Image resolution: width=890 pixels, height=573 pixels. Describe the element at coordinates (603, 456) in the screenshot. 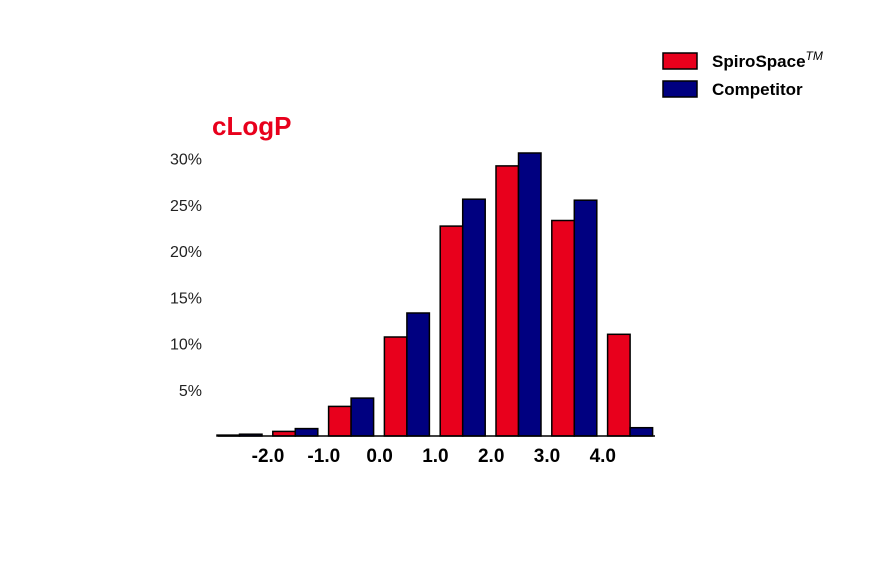

I see `x-tick-label: 4.0` at that location.